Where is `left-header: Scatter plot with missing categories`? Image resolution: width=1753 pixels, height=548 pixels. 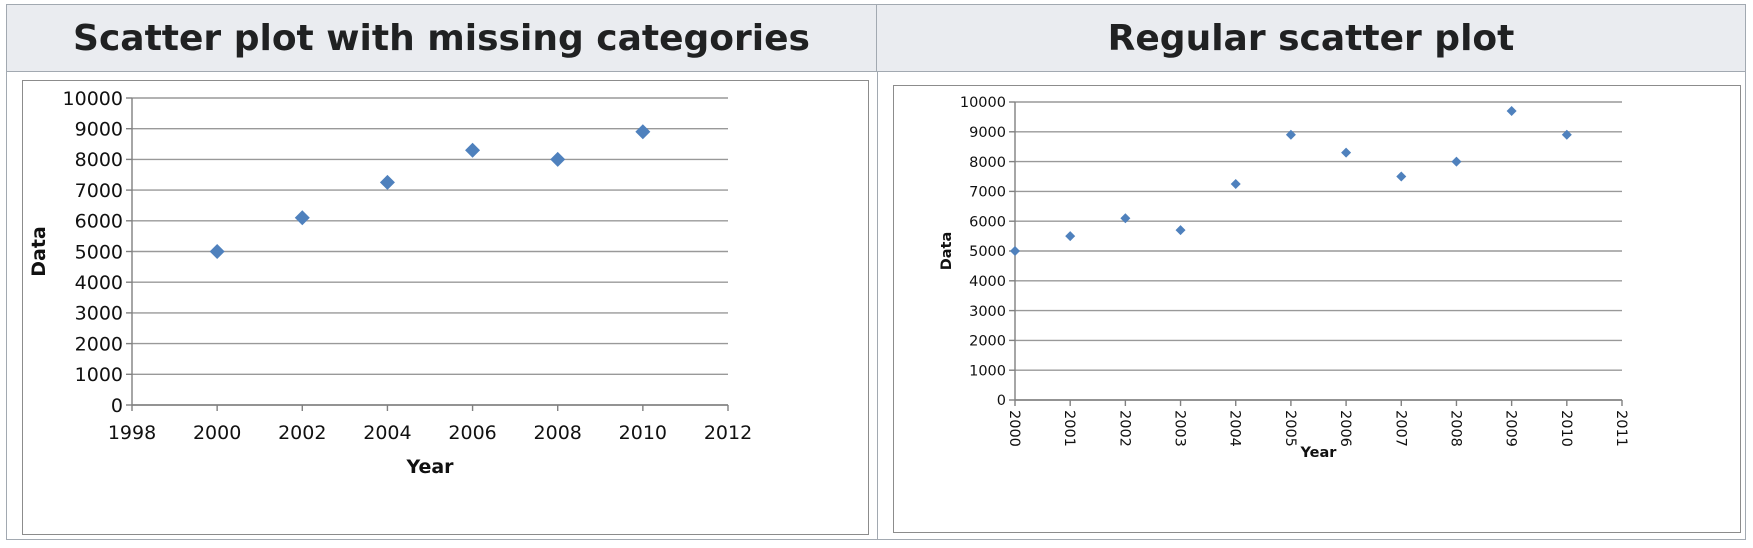
left-header: Scatter plot with missing categories is located at coordinates (442, 38).